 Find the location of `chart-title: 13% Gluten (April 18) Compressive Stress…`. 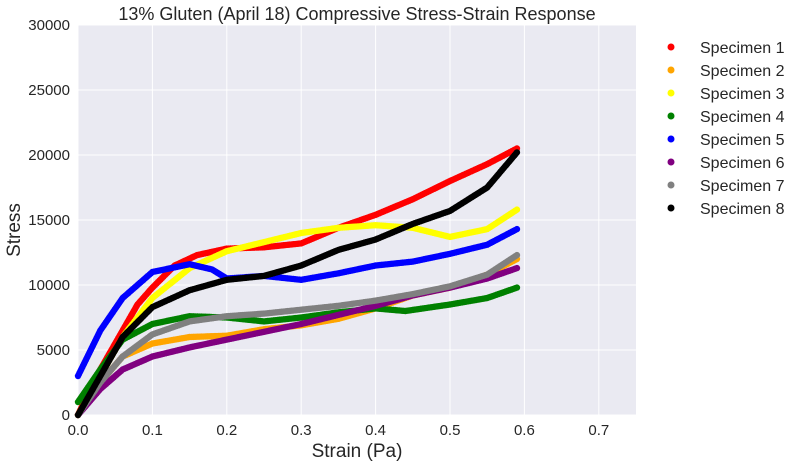

chart-title: 13% Gluten (April 18) Compressive Stress… is located at coordinates (356, 14).